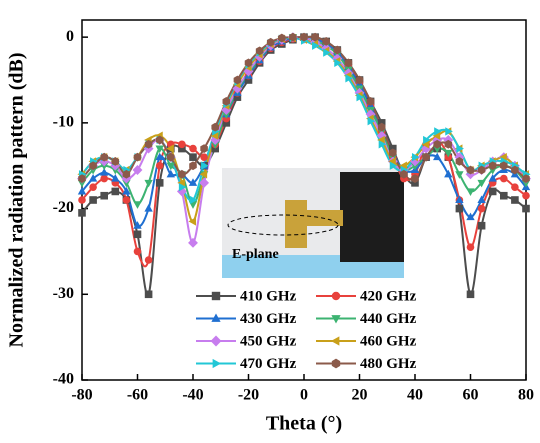 This screenshot has width=540, height=443. Describe the element at coordinates (268, 319) in the screenshot. I see `legend-label: 430 GHz` at that location.